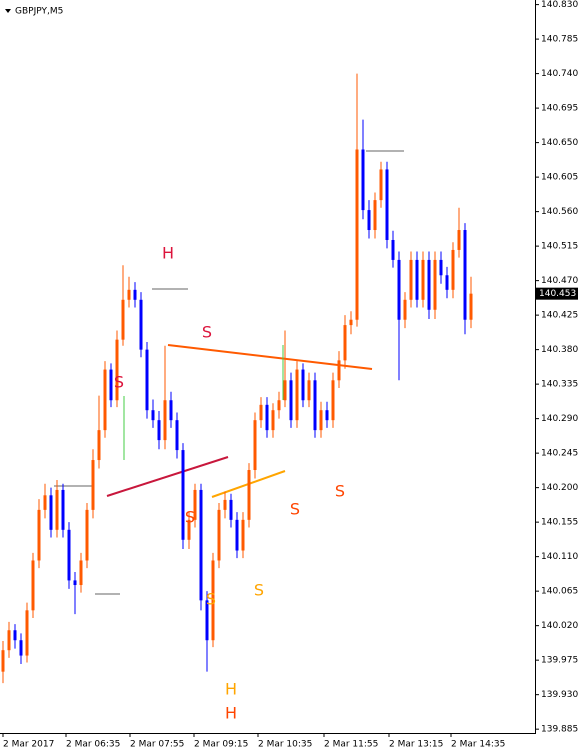 The height and width of the screenshot is (755, 578). I want to click on current-price-label: 140.453, so click(557, 294).